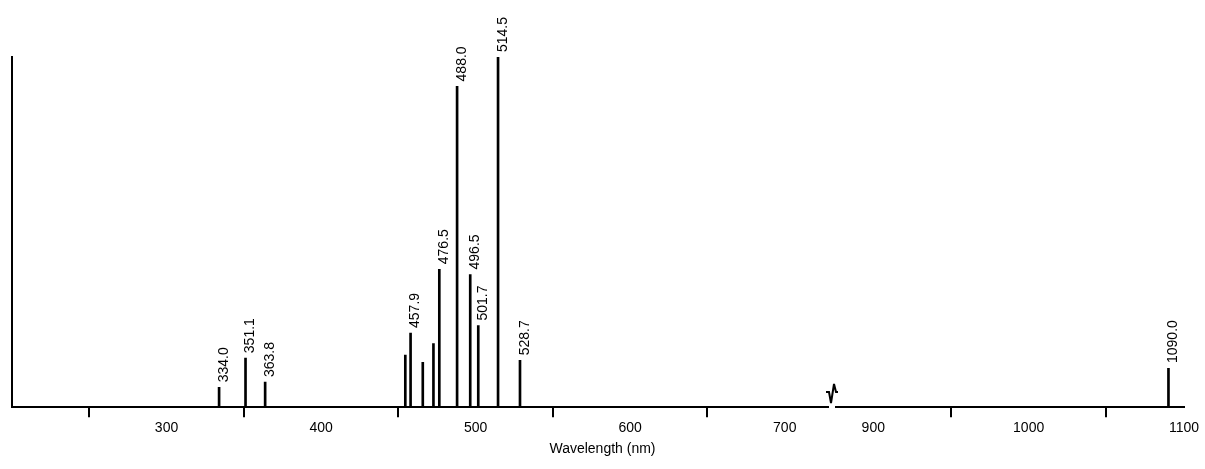  Describe the element at coordinates (443, 246) in the screenshot. I see `annotation: 476.5` at that location.